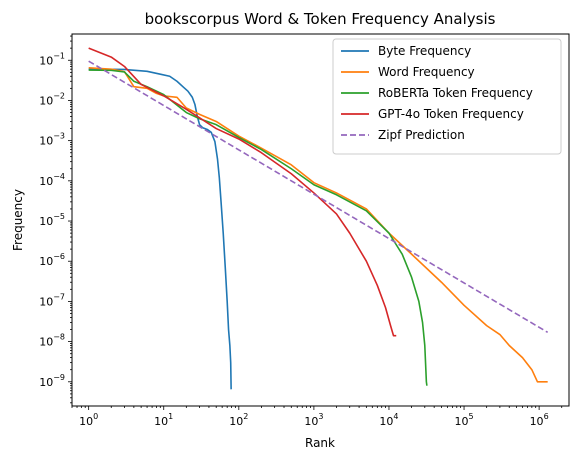 Image resolution: width=578 pixels, height=459 pixels. Describe the element at coordinates (52, 59) in the screenshot. I see `y-tick-label: 10⁻¹` at that location.